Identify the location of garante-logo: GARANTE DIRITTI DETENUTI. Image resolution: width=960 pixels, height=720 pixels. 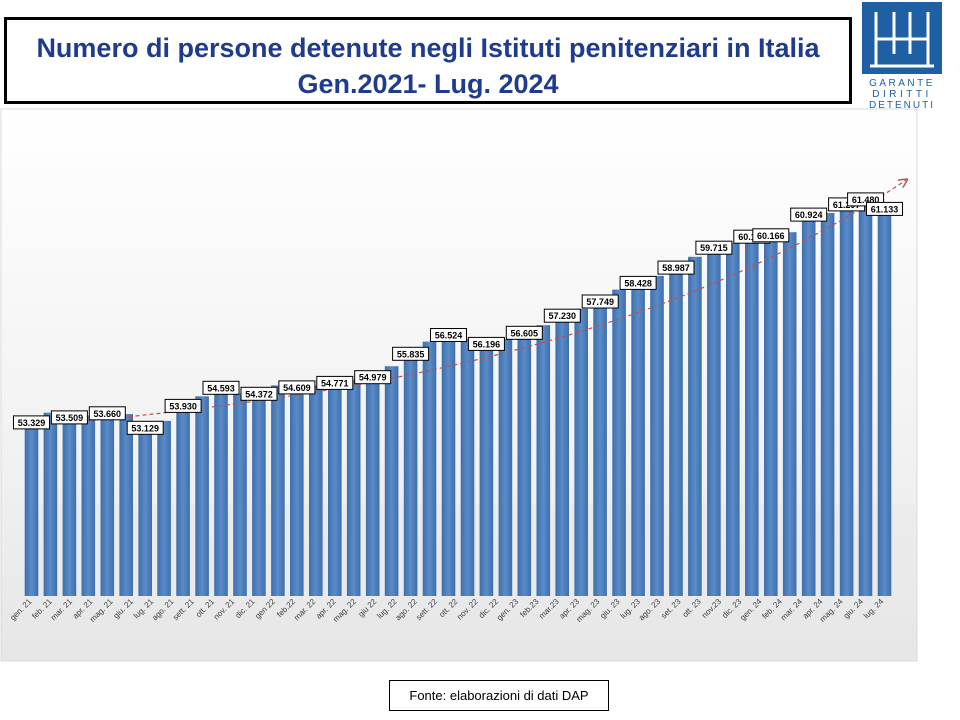
(902, 56).